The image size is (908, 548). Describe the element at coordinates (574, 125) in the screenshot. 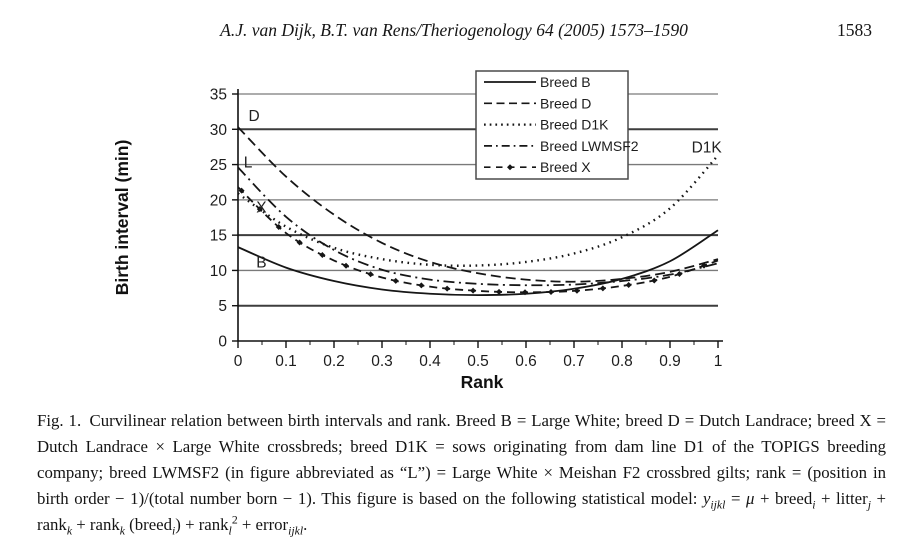

I see `legend-label-breed-d1k: Breed D1K` at that location.